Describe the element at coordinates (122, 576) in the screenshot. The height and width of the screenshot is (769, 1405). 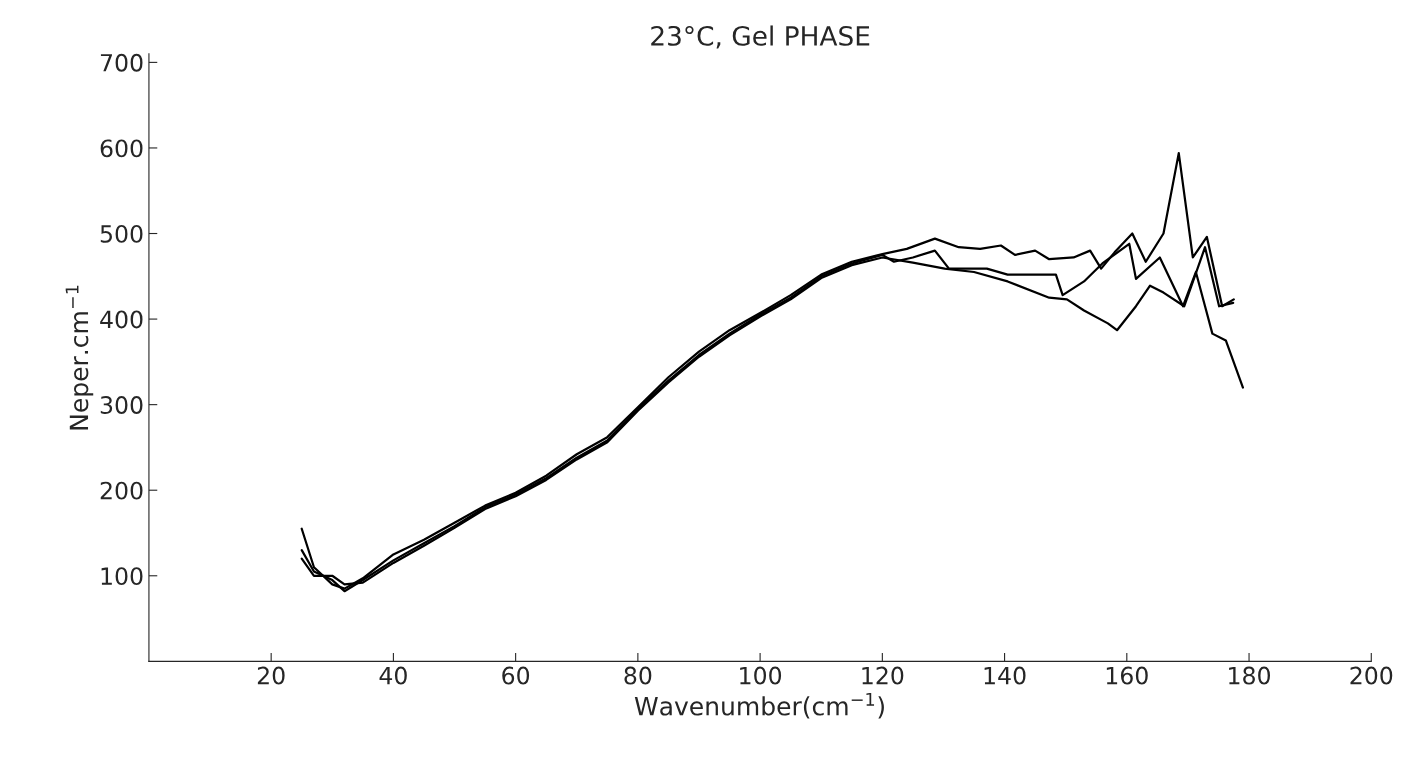
I see `y-tick-label: 100` at that location.